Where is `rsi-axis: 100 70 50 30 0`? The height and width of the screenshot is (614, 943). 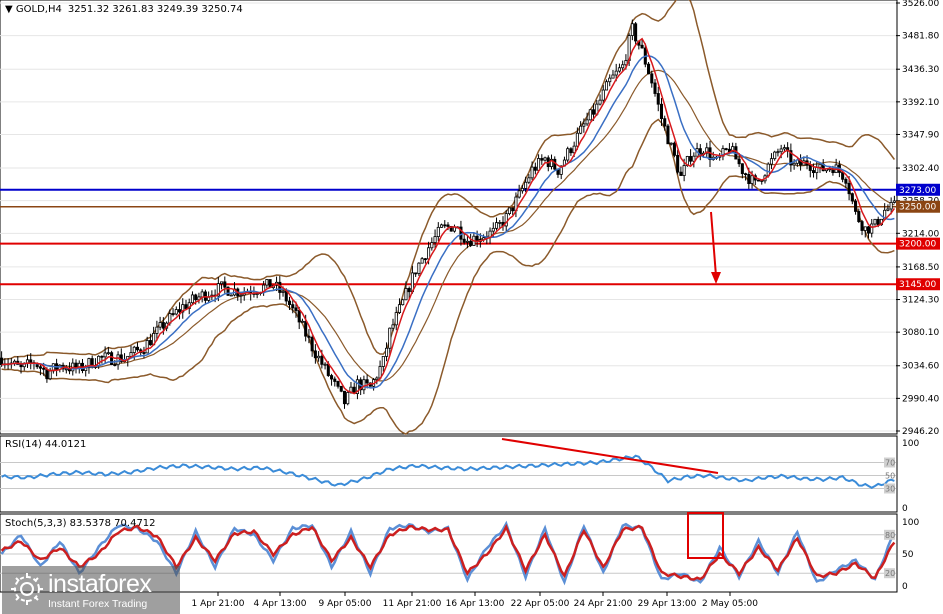 rsi-axis: 100 70 50 30 0 is located at coordinates (901, 476).